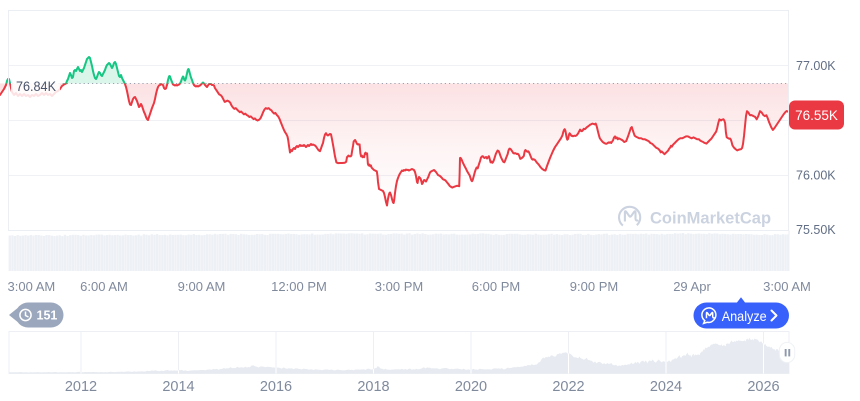  Describe the element at coordinates (816, 176) in the screenshot. I see `svg-text: 76.00K` at that location.